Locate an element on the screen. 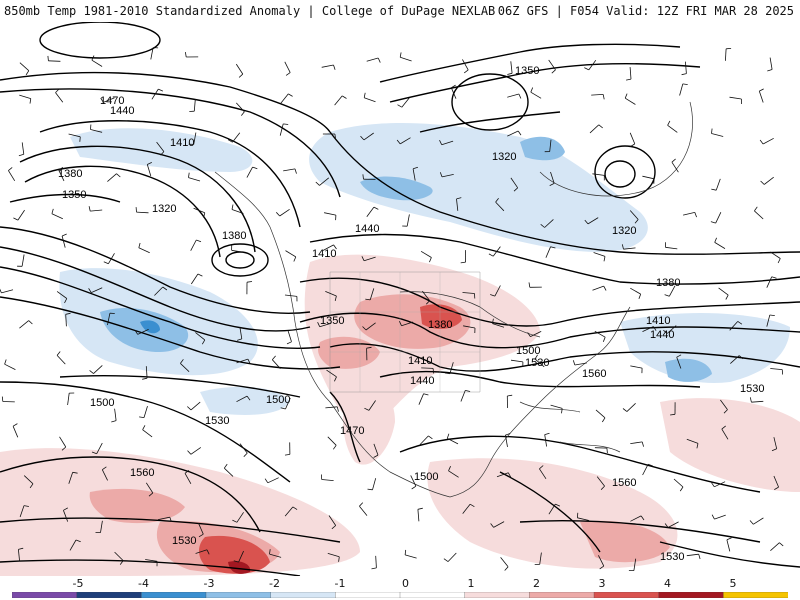 This screenshot has height=600, width=800. pos-anomaly-south-peak is located at coordinates (239, 567).